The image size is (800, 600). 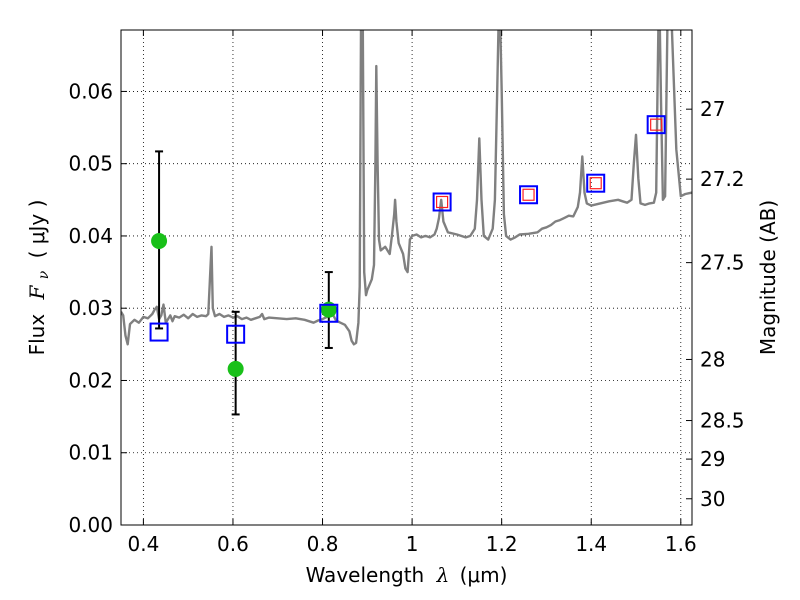 What do you see at coordinates (323, 544) in the screenshot?
I see `x-tick-label: 0.8` at bounding box center [323, 544].